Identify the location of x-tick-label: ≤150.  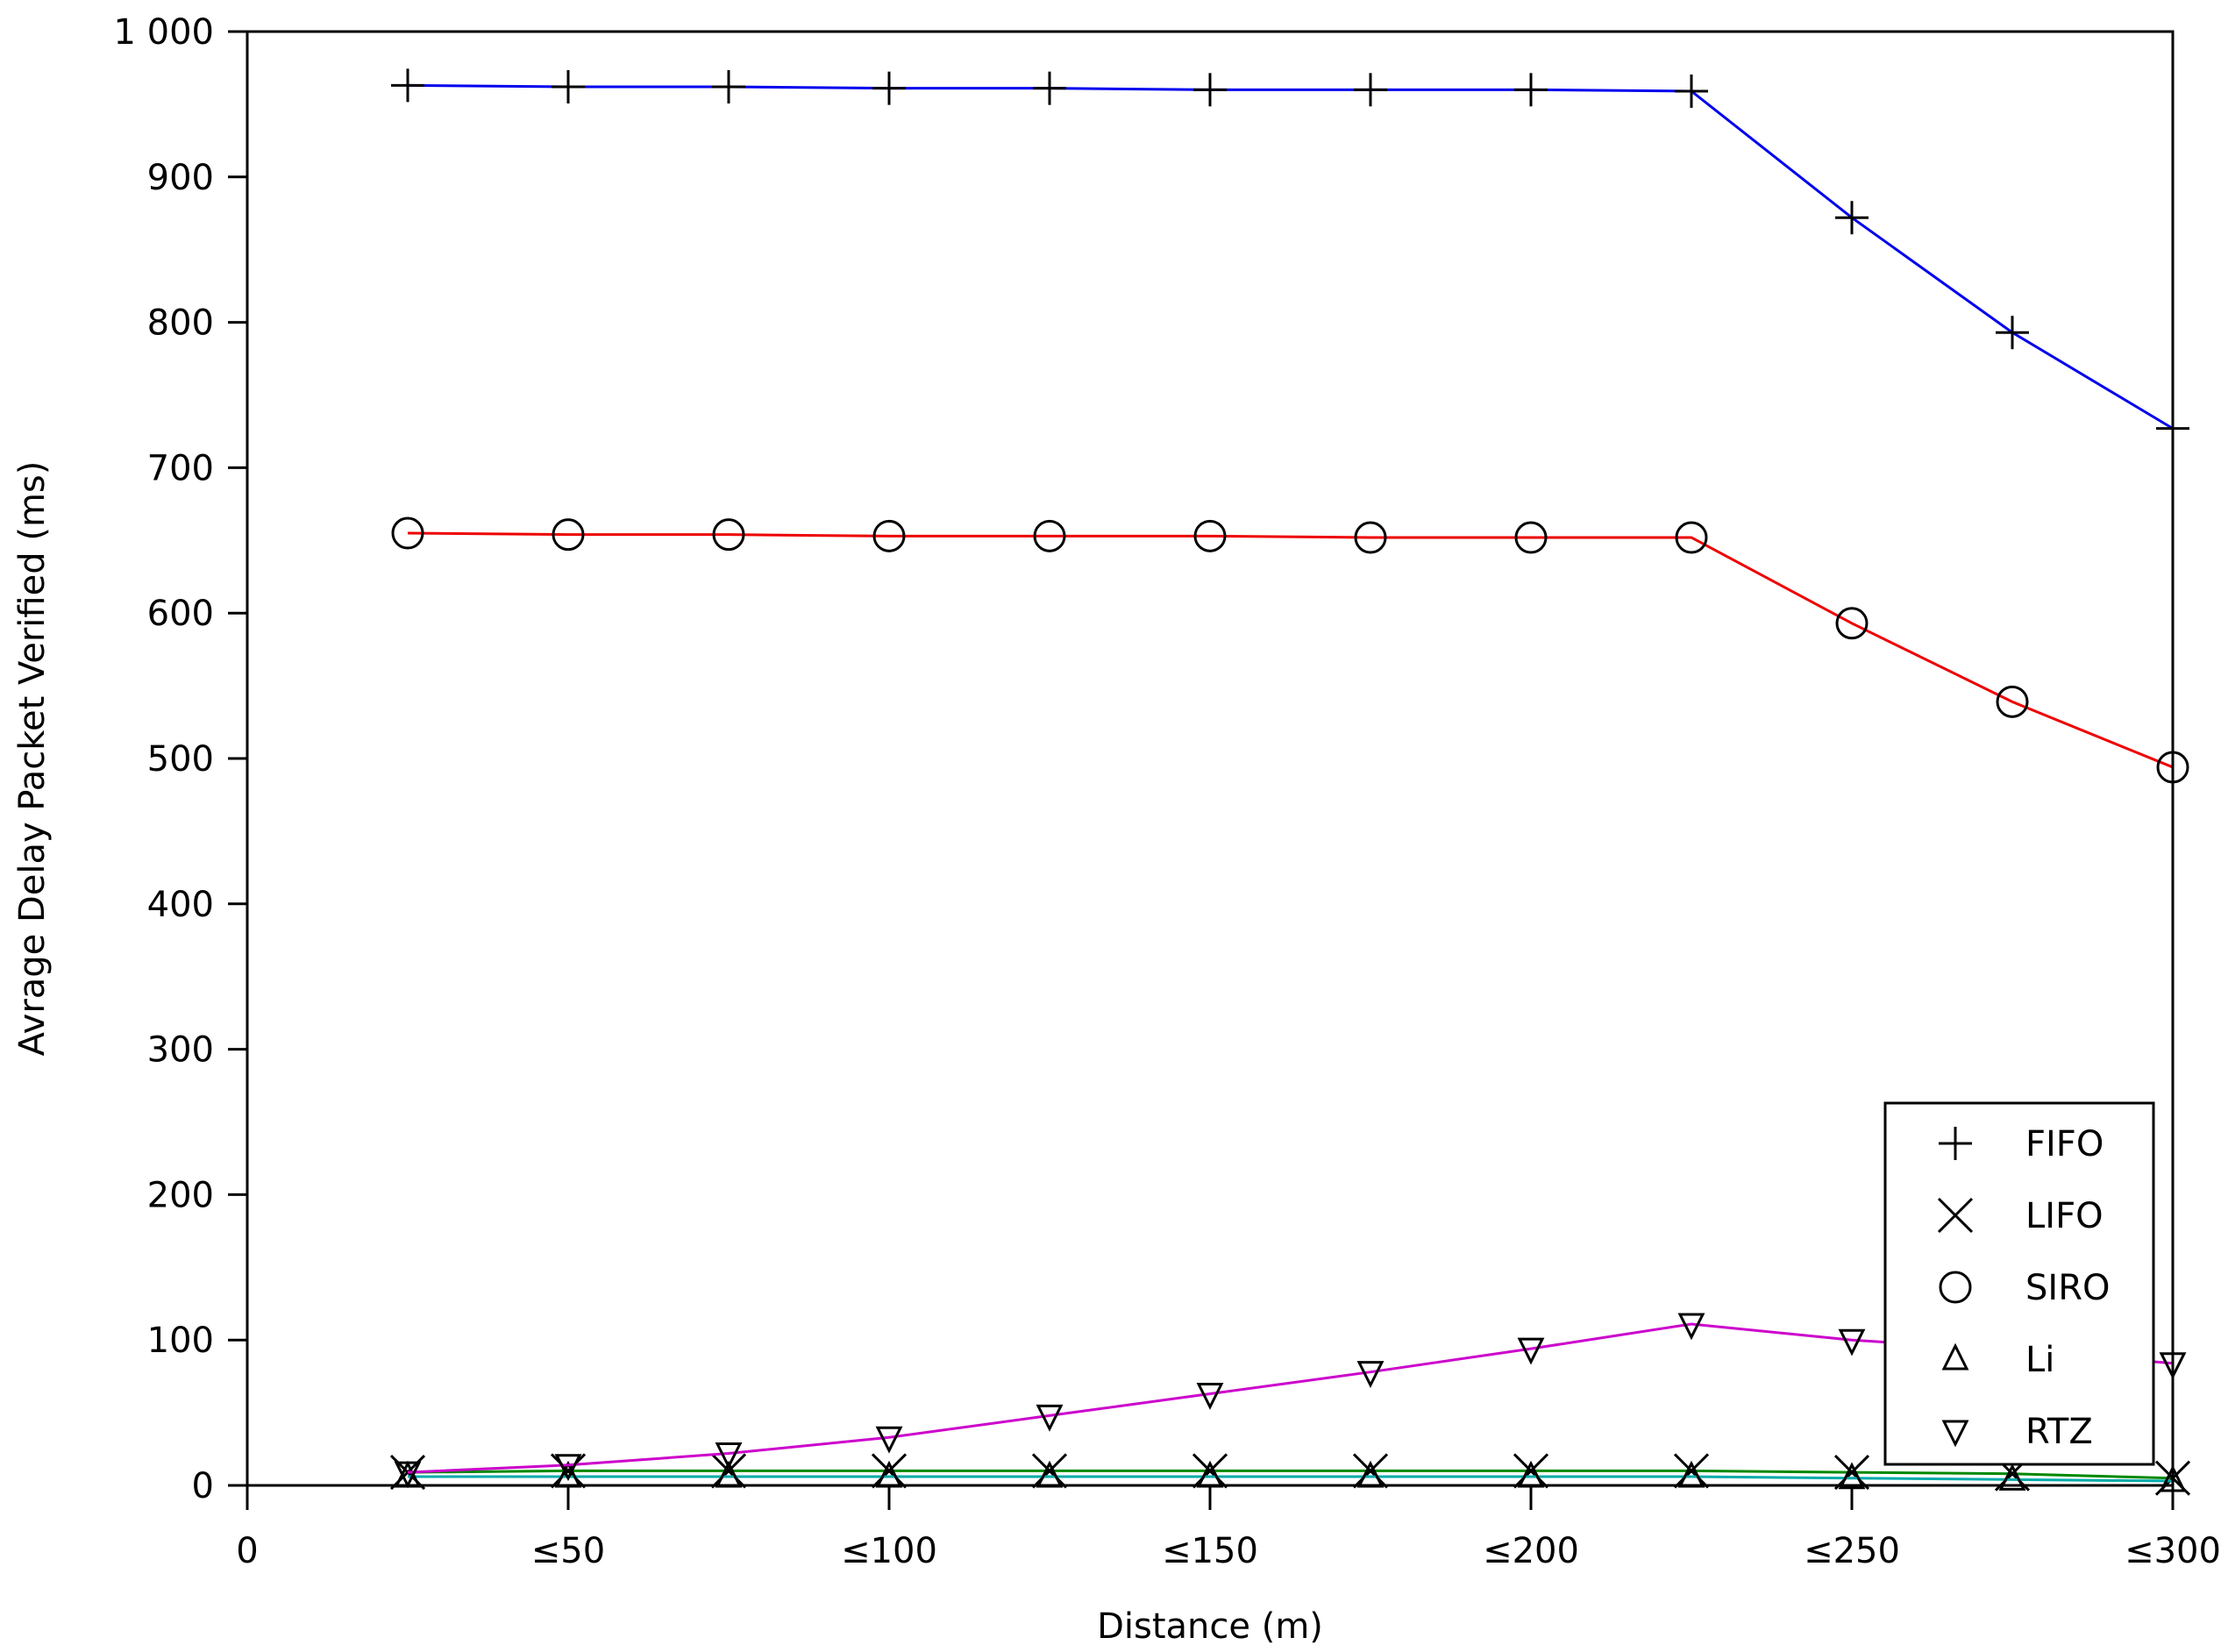
(1210, 1551).